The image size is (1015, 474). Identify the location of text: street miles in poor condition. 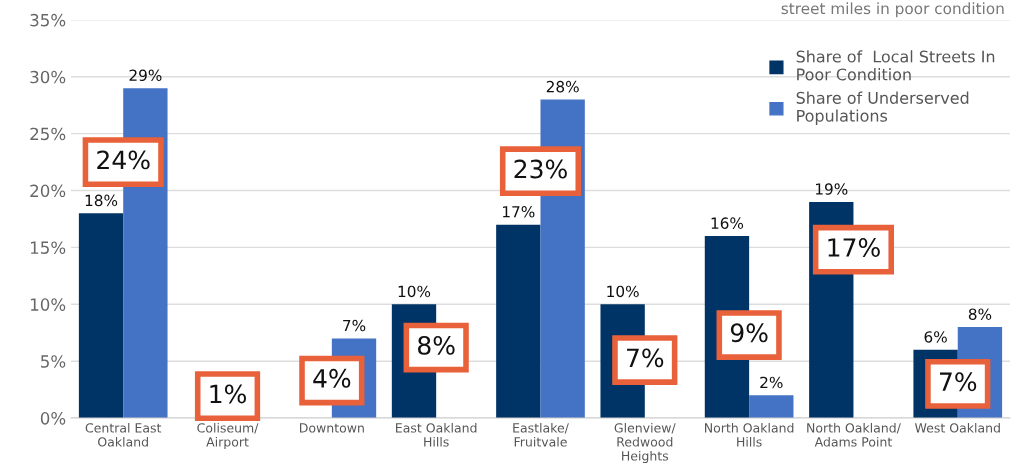
(892, 10).